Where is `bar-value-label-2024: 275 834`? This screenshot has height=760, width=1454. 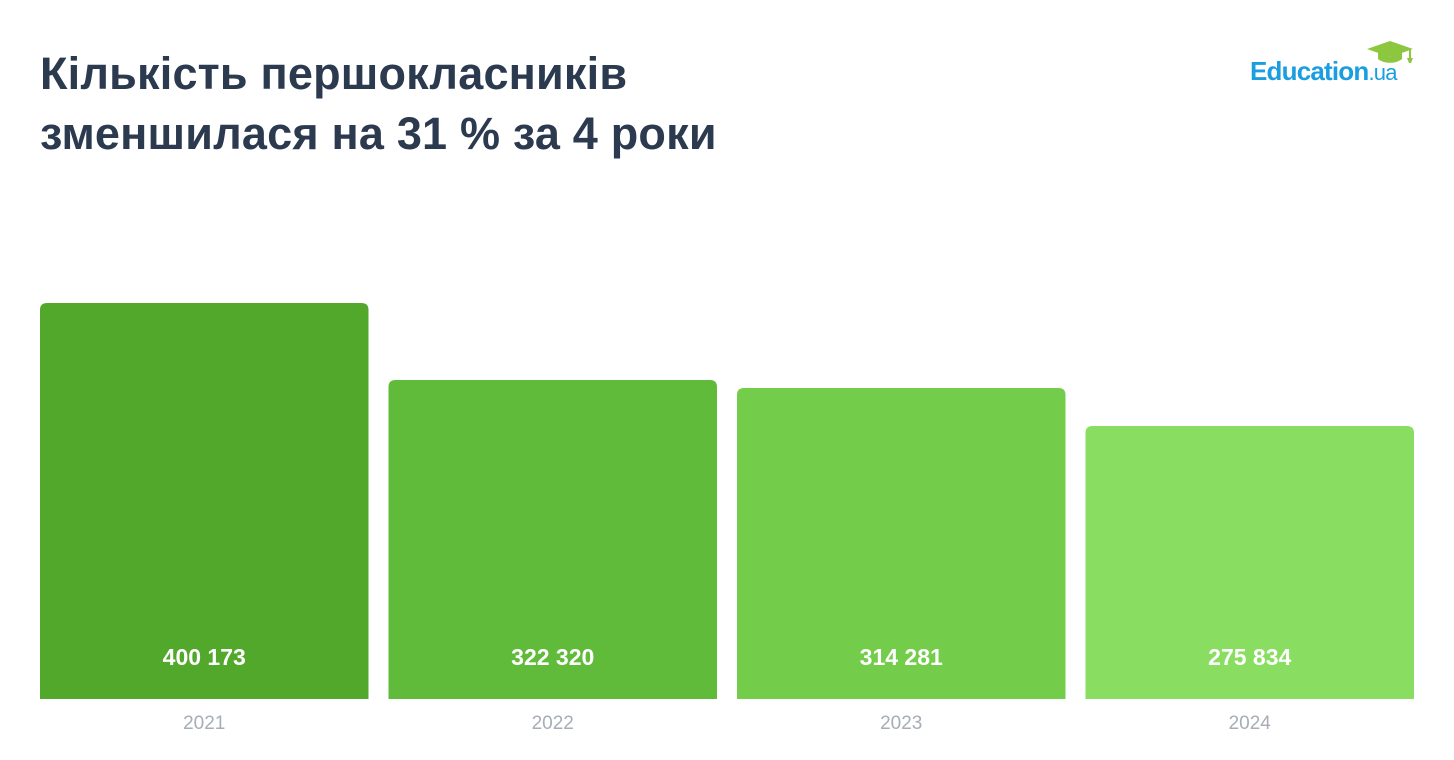
bar-value-label-2024: 275 834 is located at coordinates (1249, 657).